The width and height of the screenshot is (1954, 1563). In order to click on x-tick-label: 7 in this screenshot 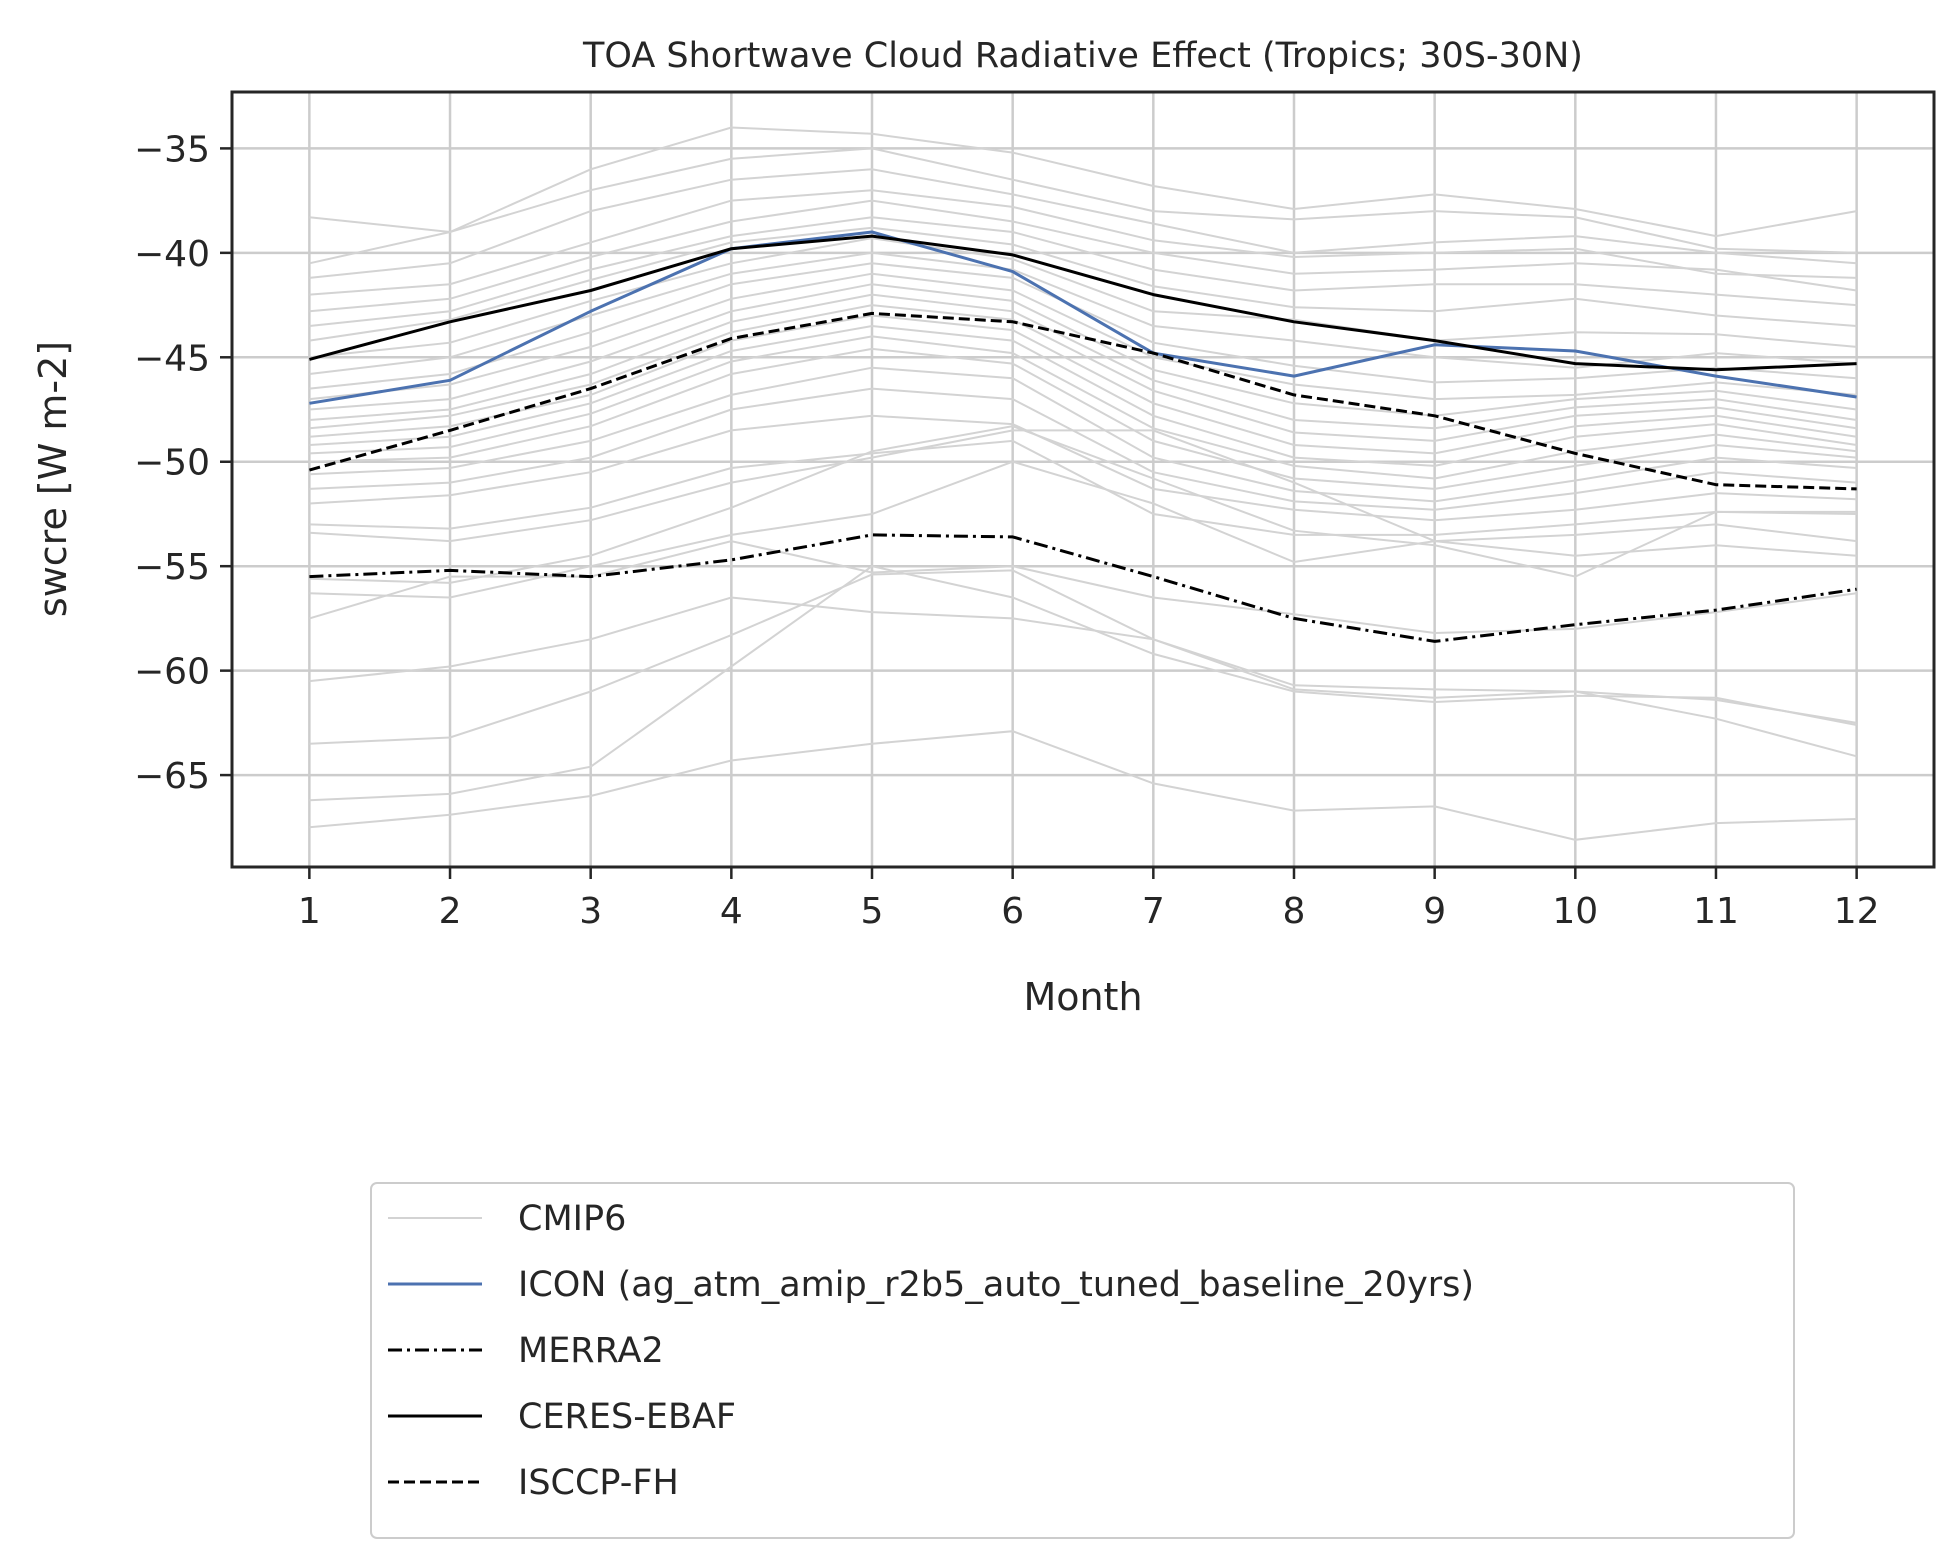, I will do `click(1153, 911)`.